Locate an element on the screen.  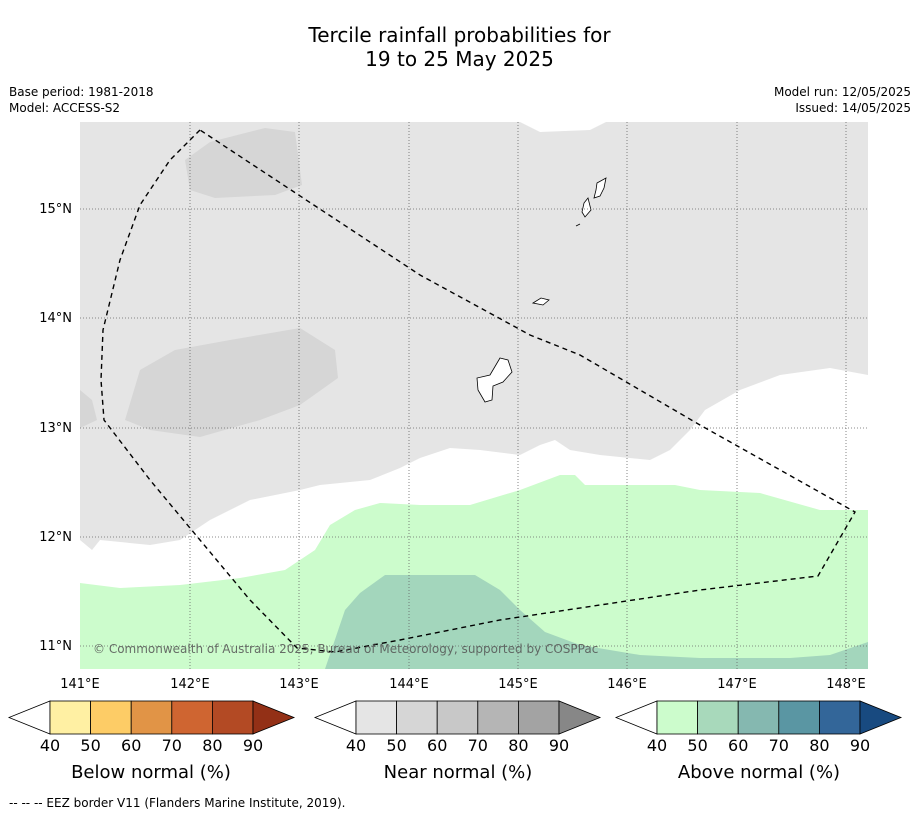
colorbar-1: 40 50 60 70 80 90 is located at coordinates (457, 727).